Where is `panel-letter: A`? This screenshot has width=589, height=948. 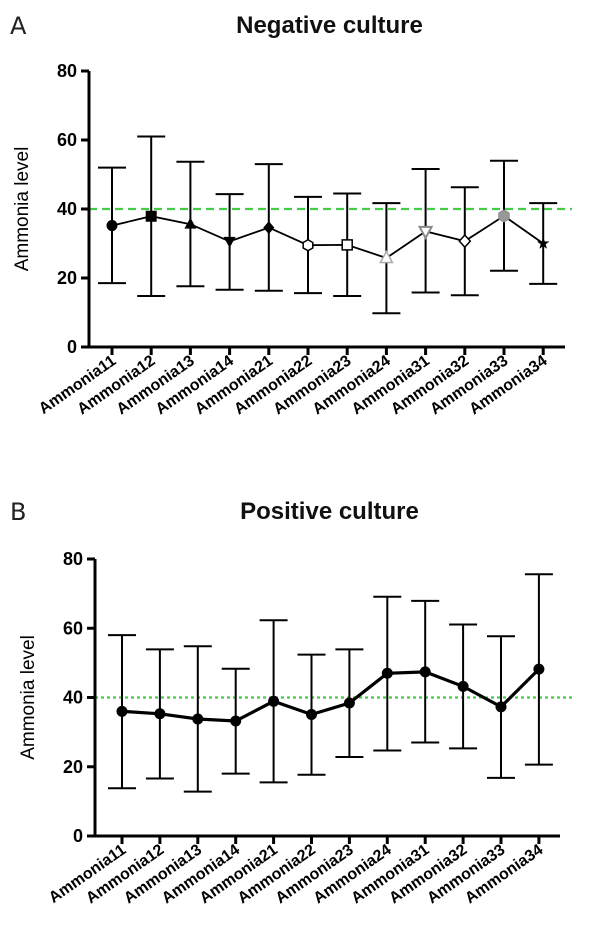
panel-letter: A is located at coordinates (18, 26).